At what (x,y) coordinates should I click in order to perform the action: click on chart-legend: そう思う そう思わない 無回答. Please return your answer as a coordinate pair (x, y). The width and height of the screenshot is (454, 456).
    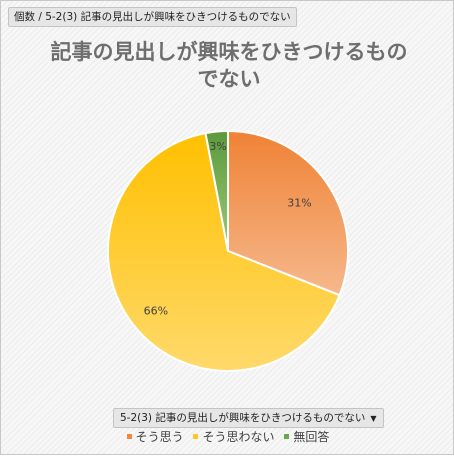
    Looking at the image, I should click on (227, 436).